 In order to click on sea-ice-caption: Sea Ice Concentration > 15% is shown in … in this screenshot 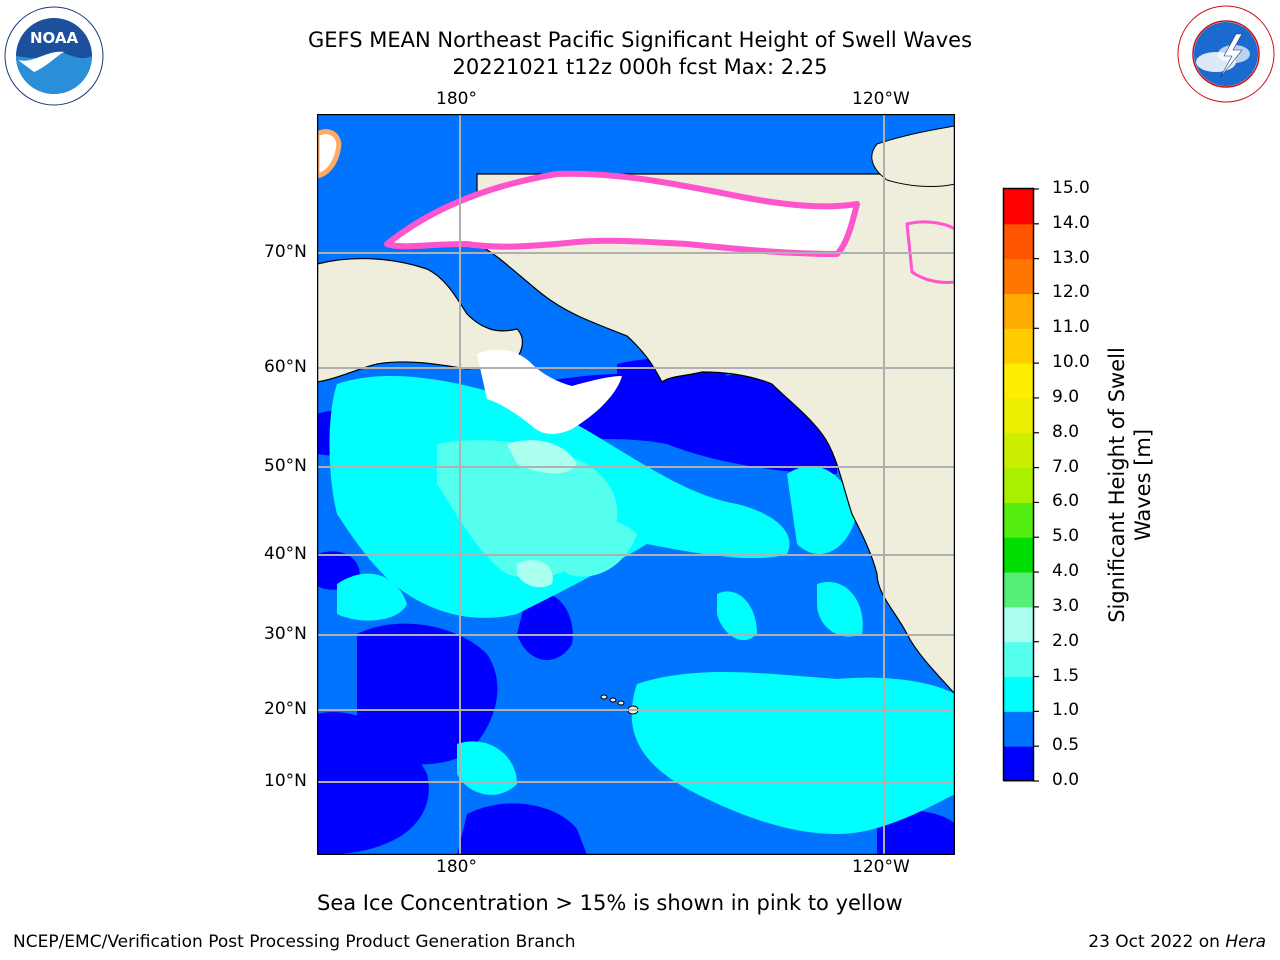, I will do `click(610, 903)`.